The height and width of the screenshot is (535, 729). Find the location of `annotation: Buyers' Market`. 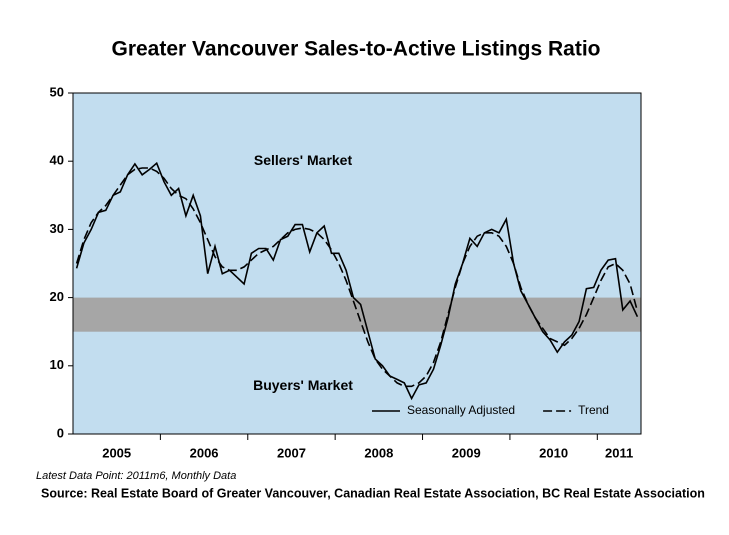

annotation: Buyers' Market is located at coordinates (303, 385).